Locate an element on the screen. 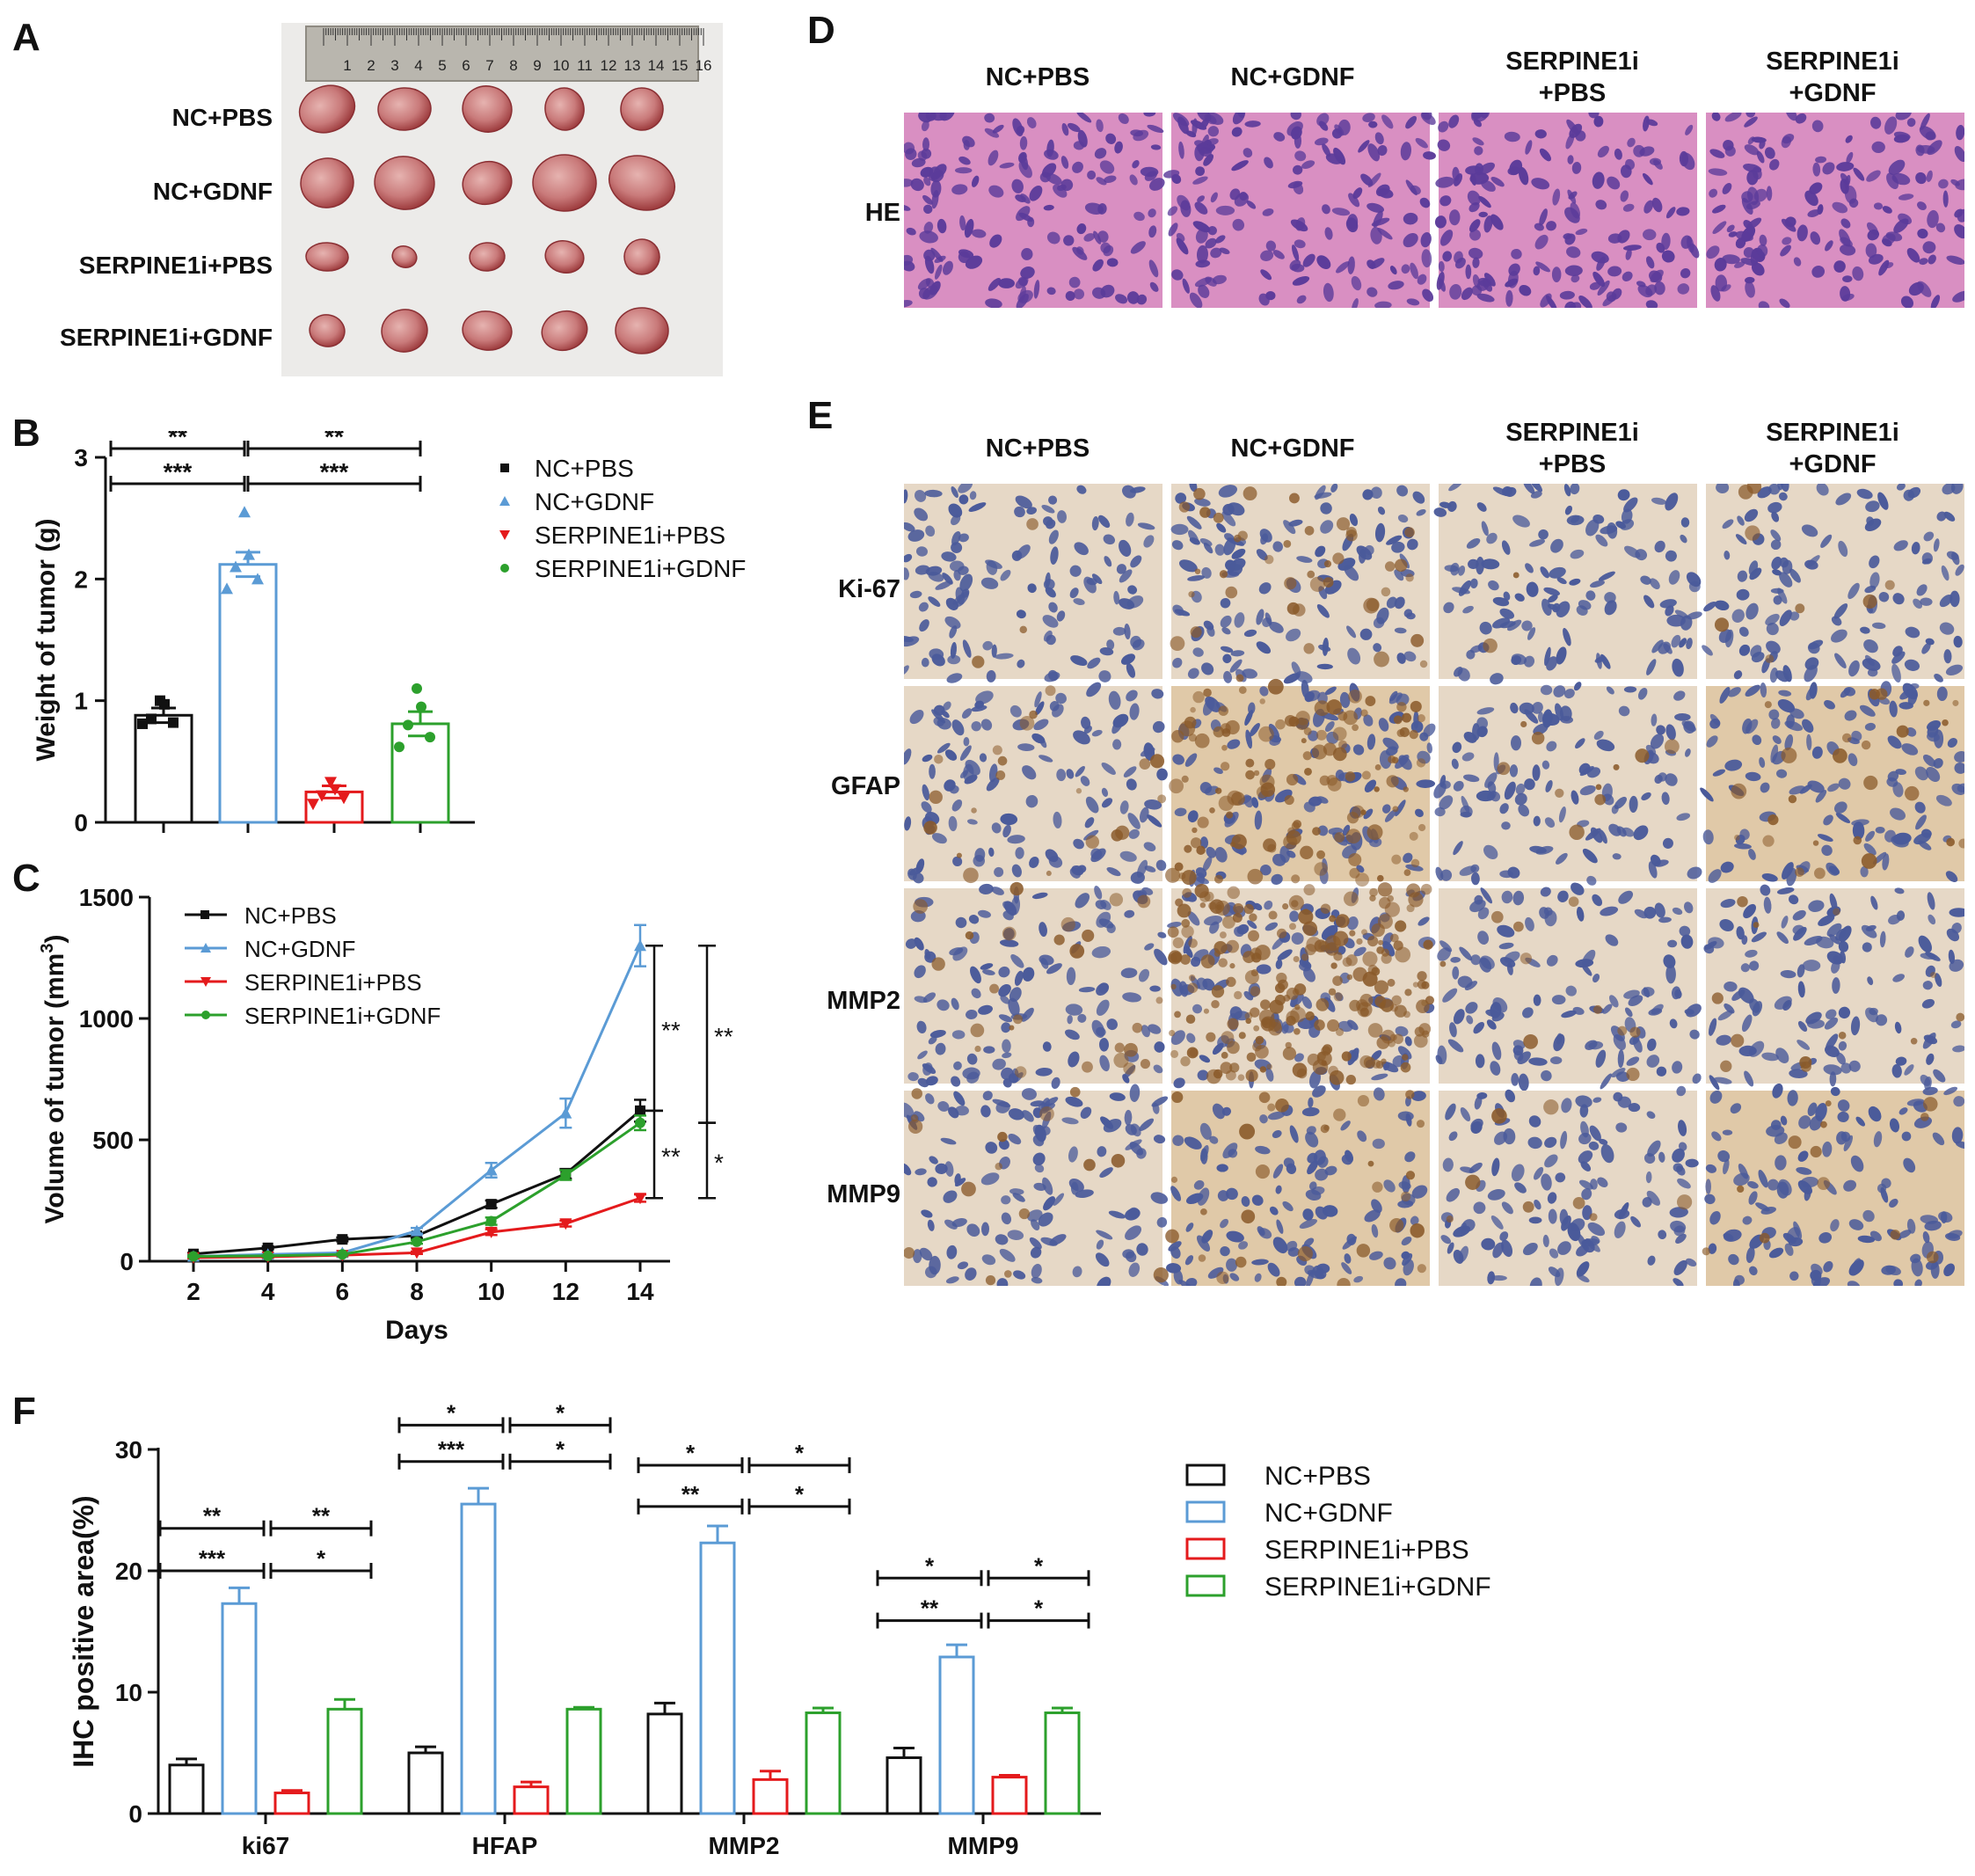 The image size is (1975, 1876). e-row-label: GFAP is located at coordinates (865, 786).